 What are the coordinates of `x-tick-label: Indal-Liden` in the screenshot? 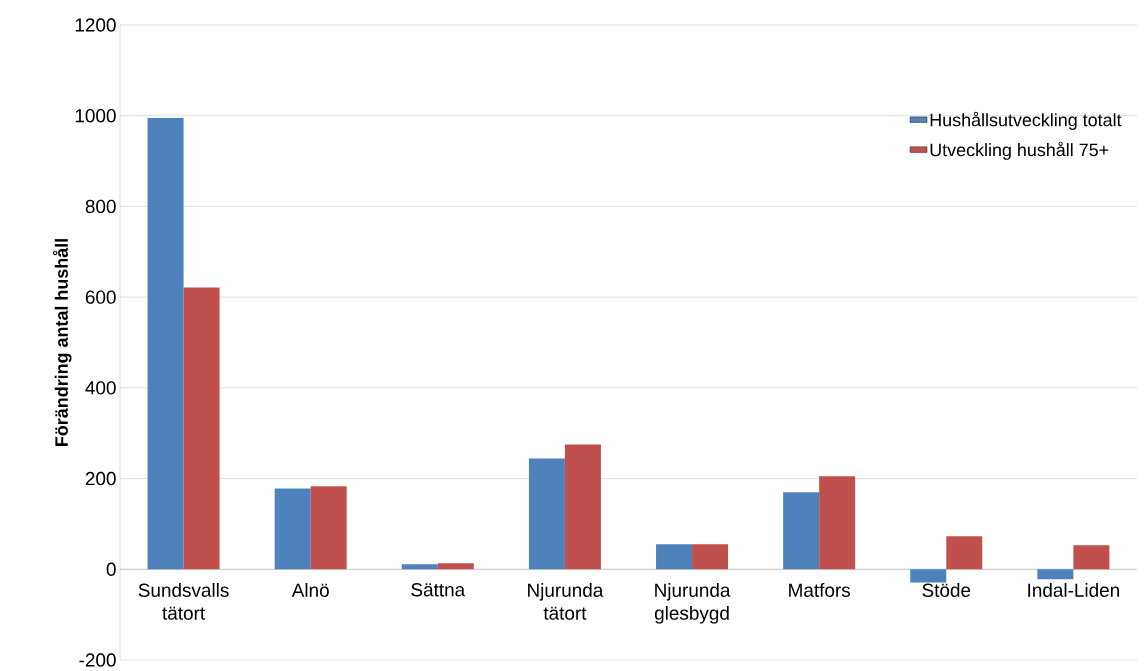 It's located at (1073, 590).